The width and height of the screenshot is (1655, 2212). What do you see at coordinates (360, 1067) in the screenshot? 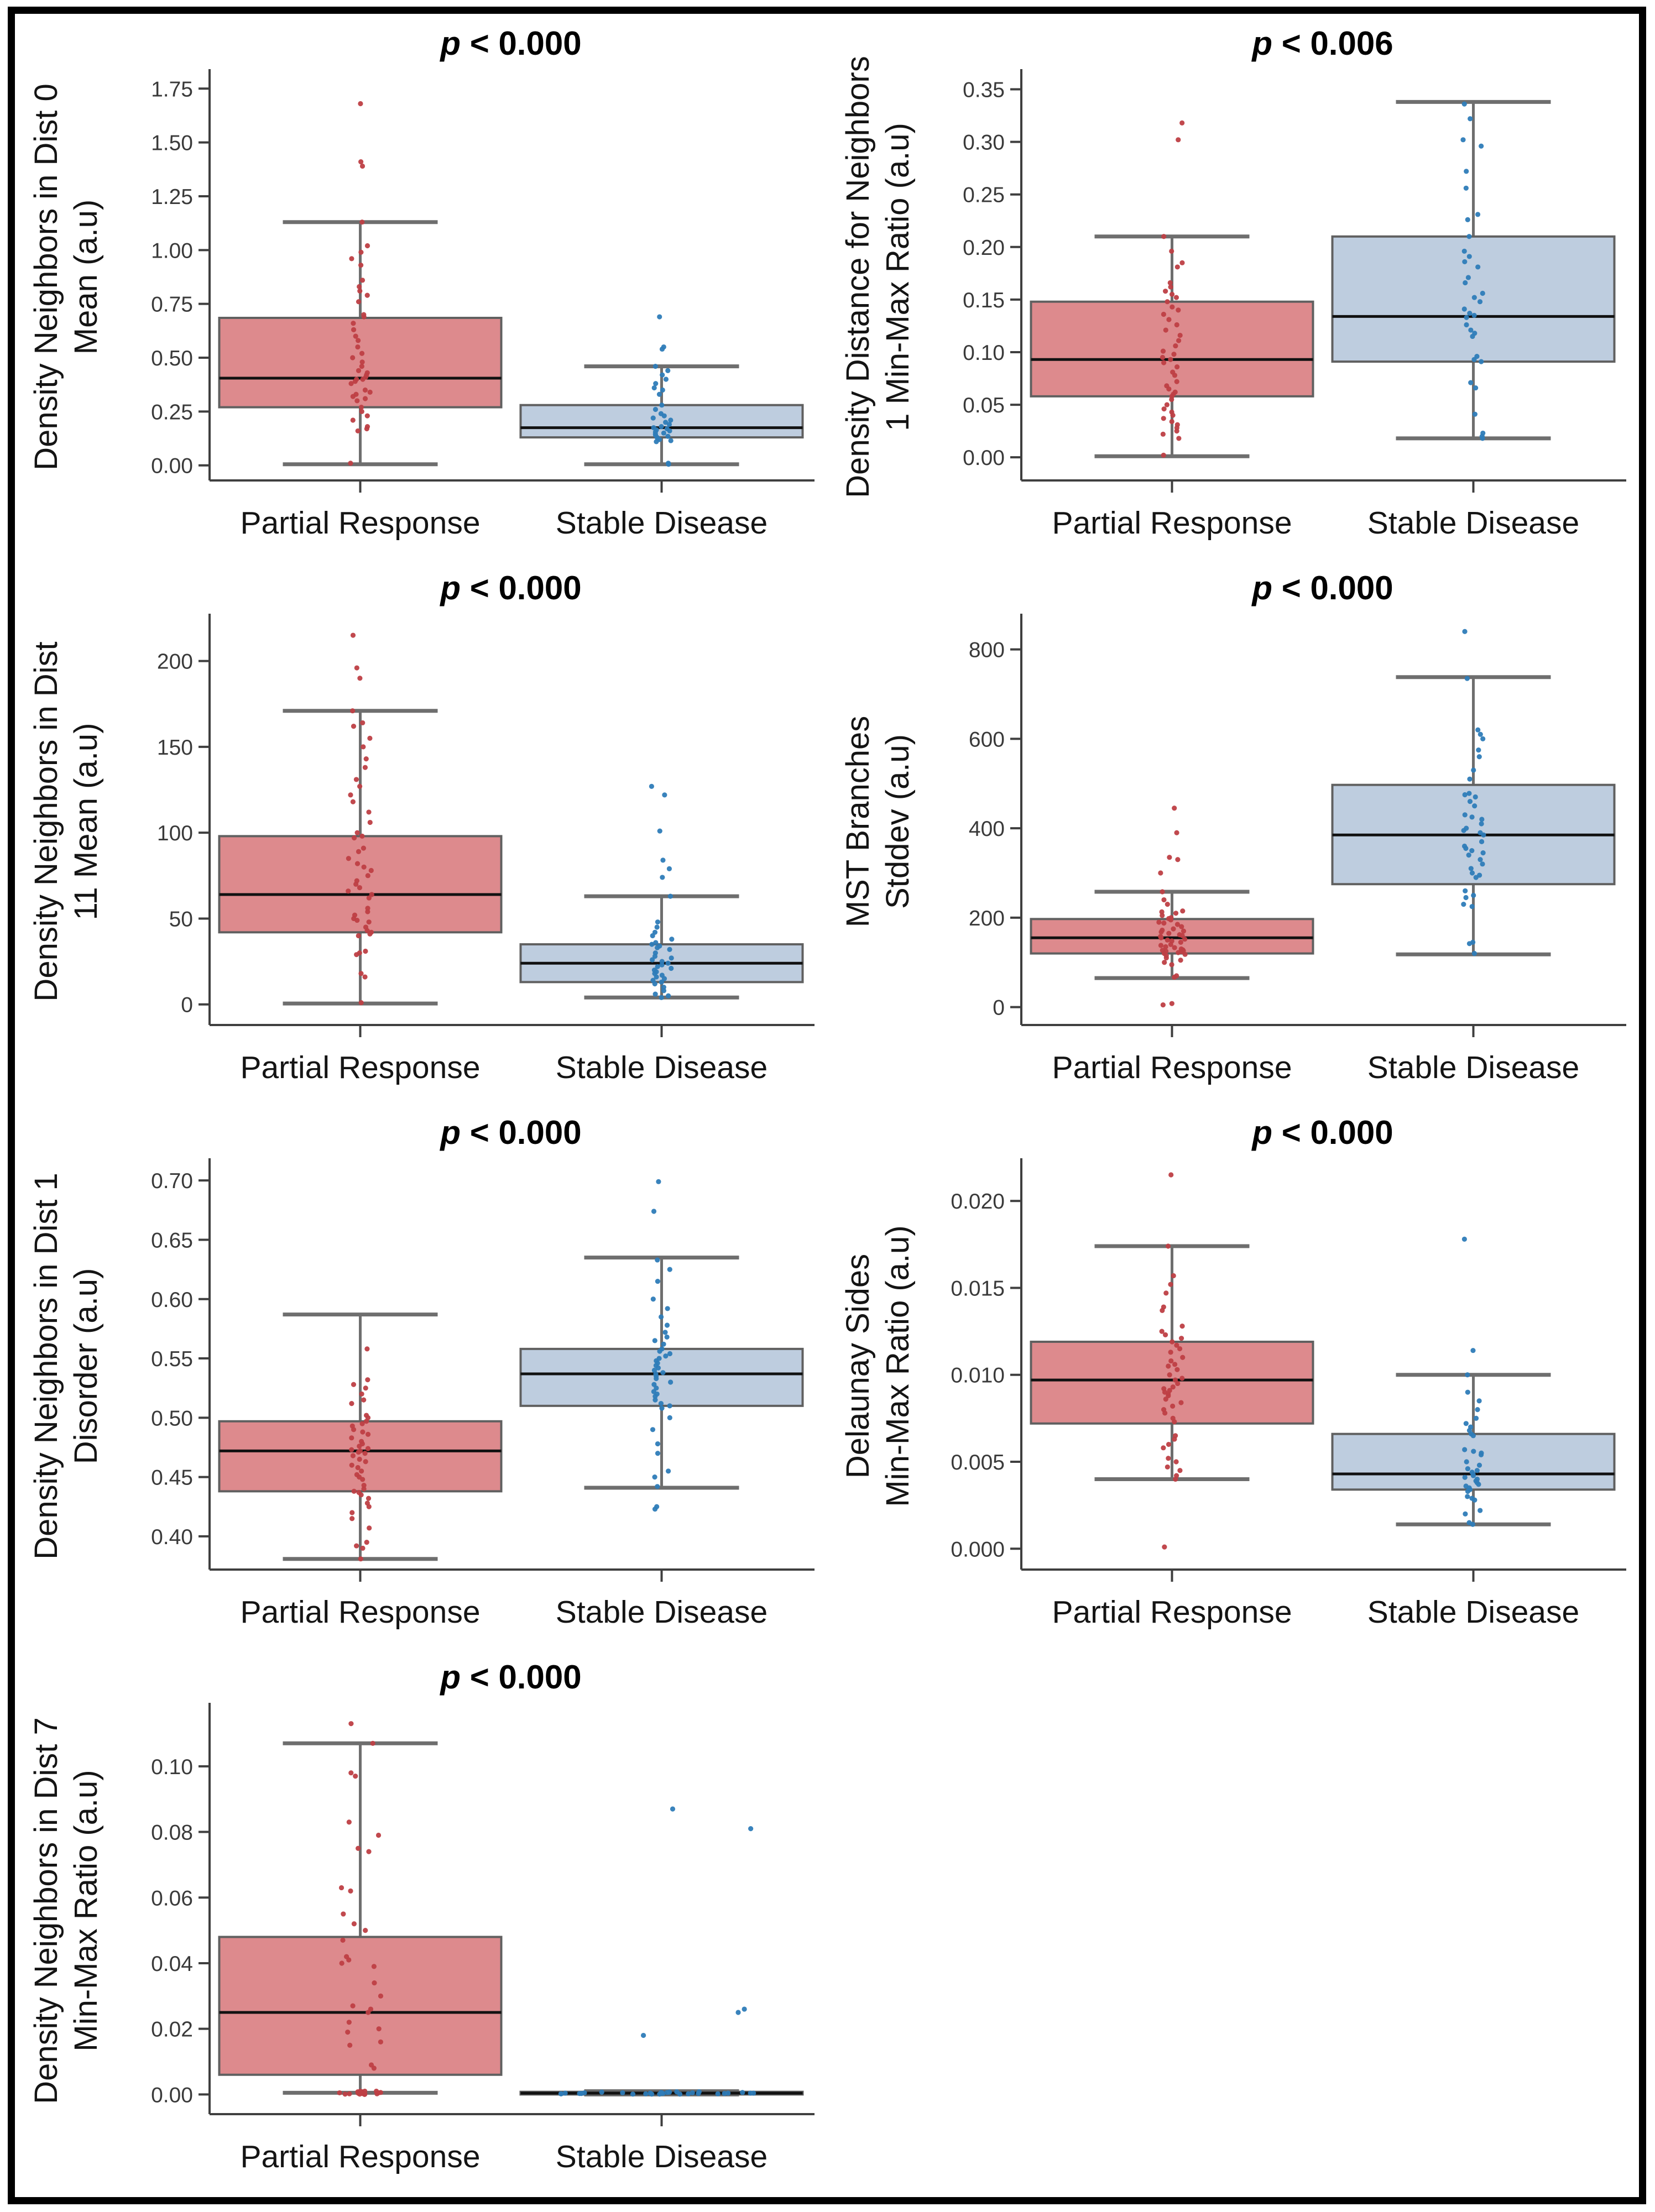
I see `x-category-label: Partial Response` at bounding box center [360, 1067].